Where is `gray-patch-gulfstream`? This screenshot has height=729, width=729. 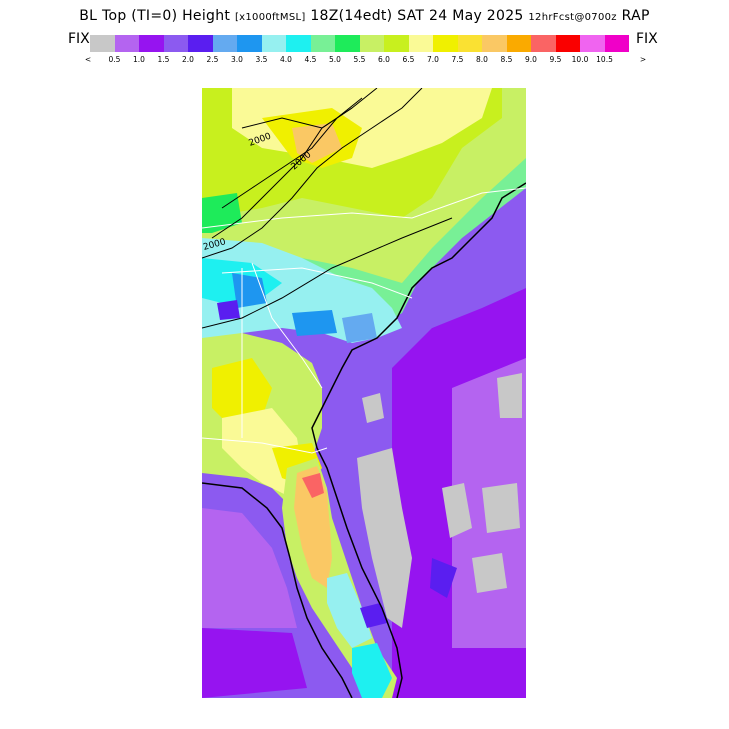 gray-patch-gulfstream is located at coordinates (384, 538).